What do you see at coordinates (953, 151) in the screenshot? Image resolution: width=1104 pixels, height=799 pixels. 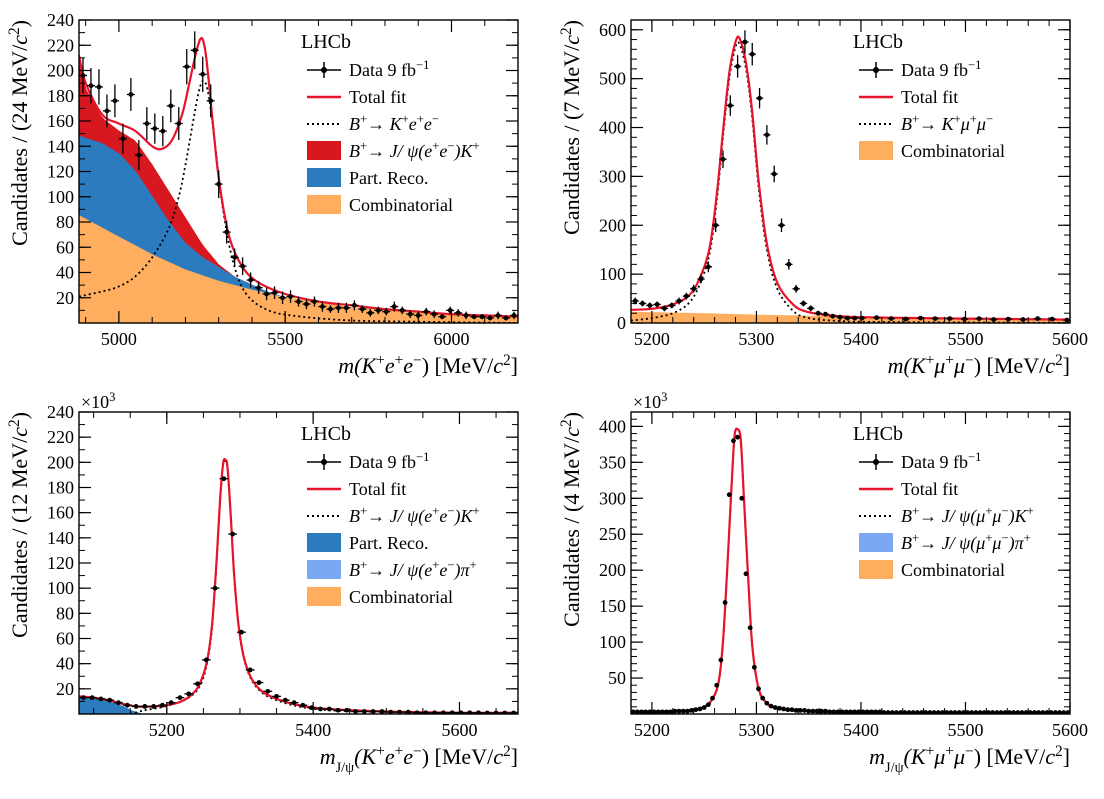 I see `legend-label: Combinatorial` at bounding box center [953, 151].